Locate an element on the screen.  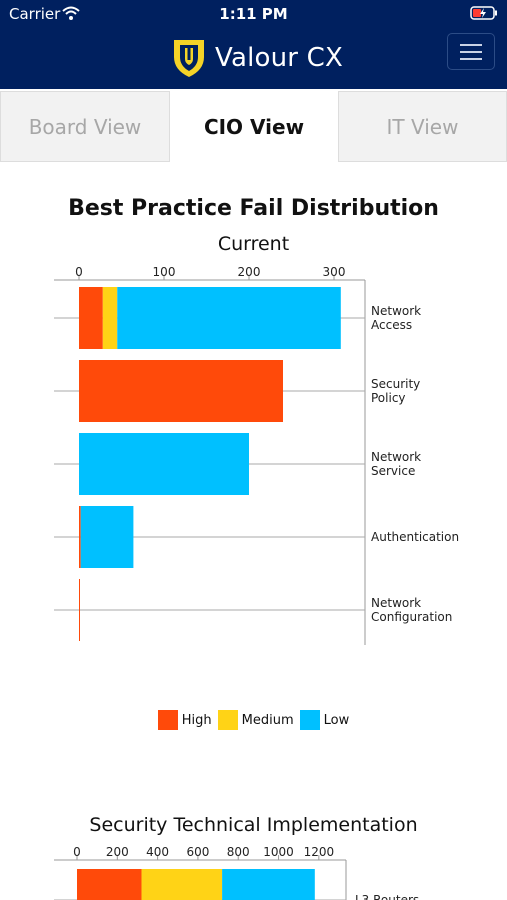
menu-button is located at coordinates (471, 51).